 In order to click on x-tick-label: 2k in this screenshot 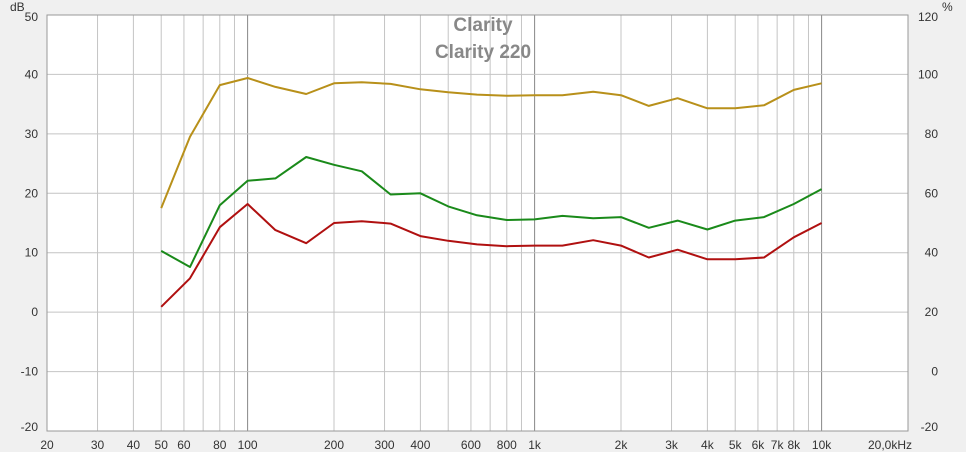, I will do `click(622, 445)`.